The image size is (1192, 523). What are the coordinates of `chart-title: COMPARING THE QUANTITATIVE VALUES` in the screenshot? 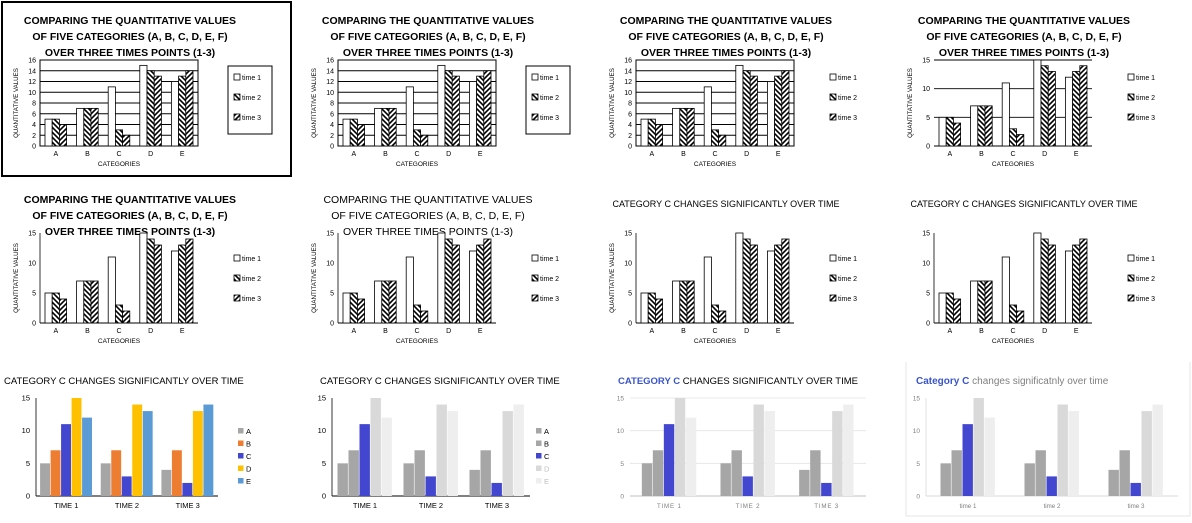 It's located at (726, 21).